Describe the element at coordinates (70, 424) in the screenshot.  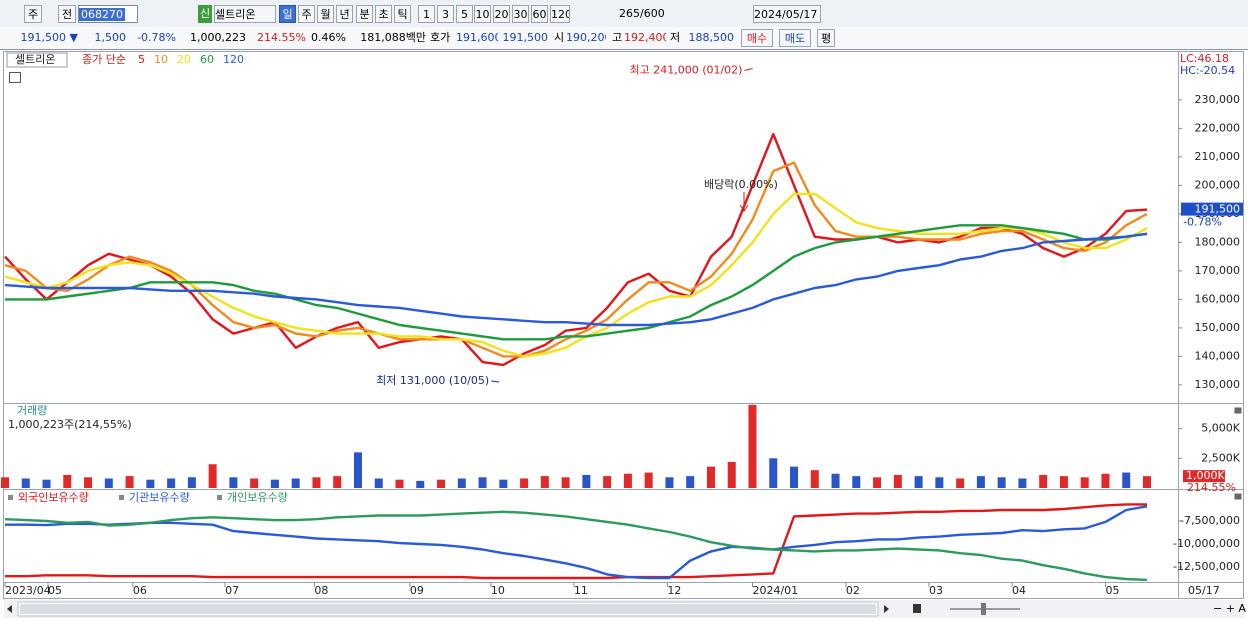
I see `volume-subtitle: 1,000,223주(214,55%)` at that location.